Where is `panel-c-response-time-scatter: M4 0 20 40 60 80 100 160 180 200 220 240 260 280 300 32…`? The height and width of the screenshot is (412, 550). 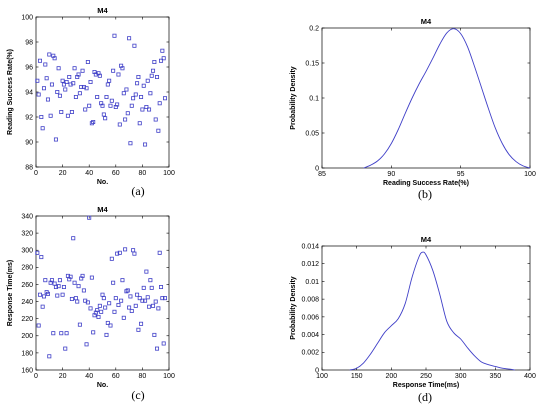
panel-c-response-time-scatter: M4 0 20 40 60 80 100 160 180 200 220 240 260 280 300 32… is located at coordinates (91, 303).